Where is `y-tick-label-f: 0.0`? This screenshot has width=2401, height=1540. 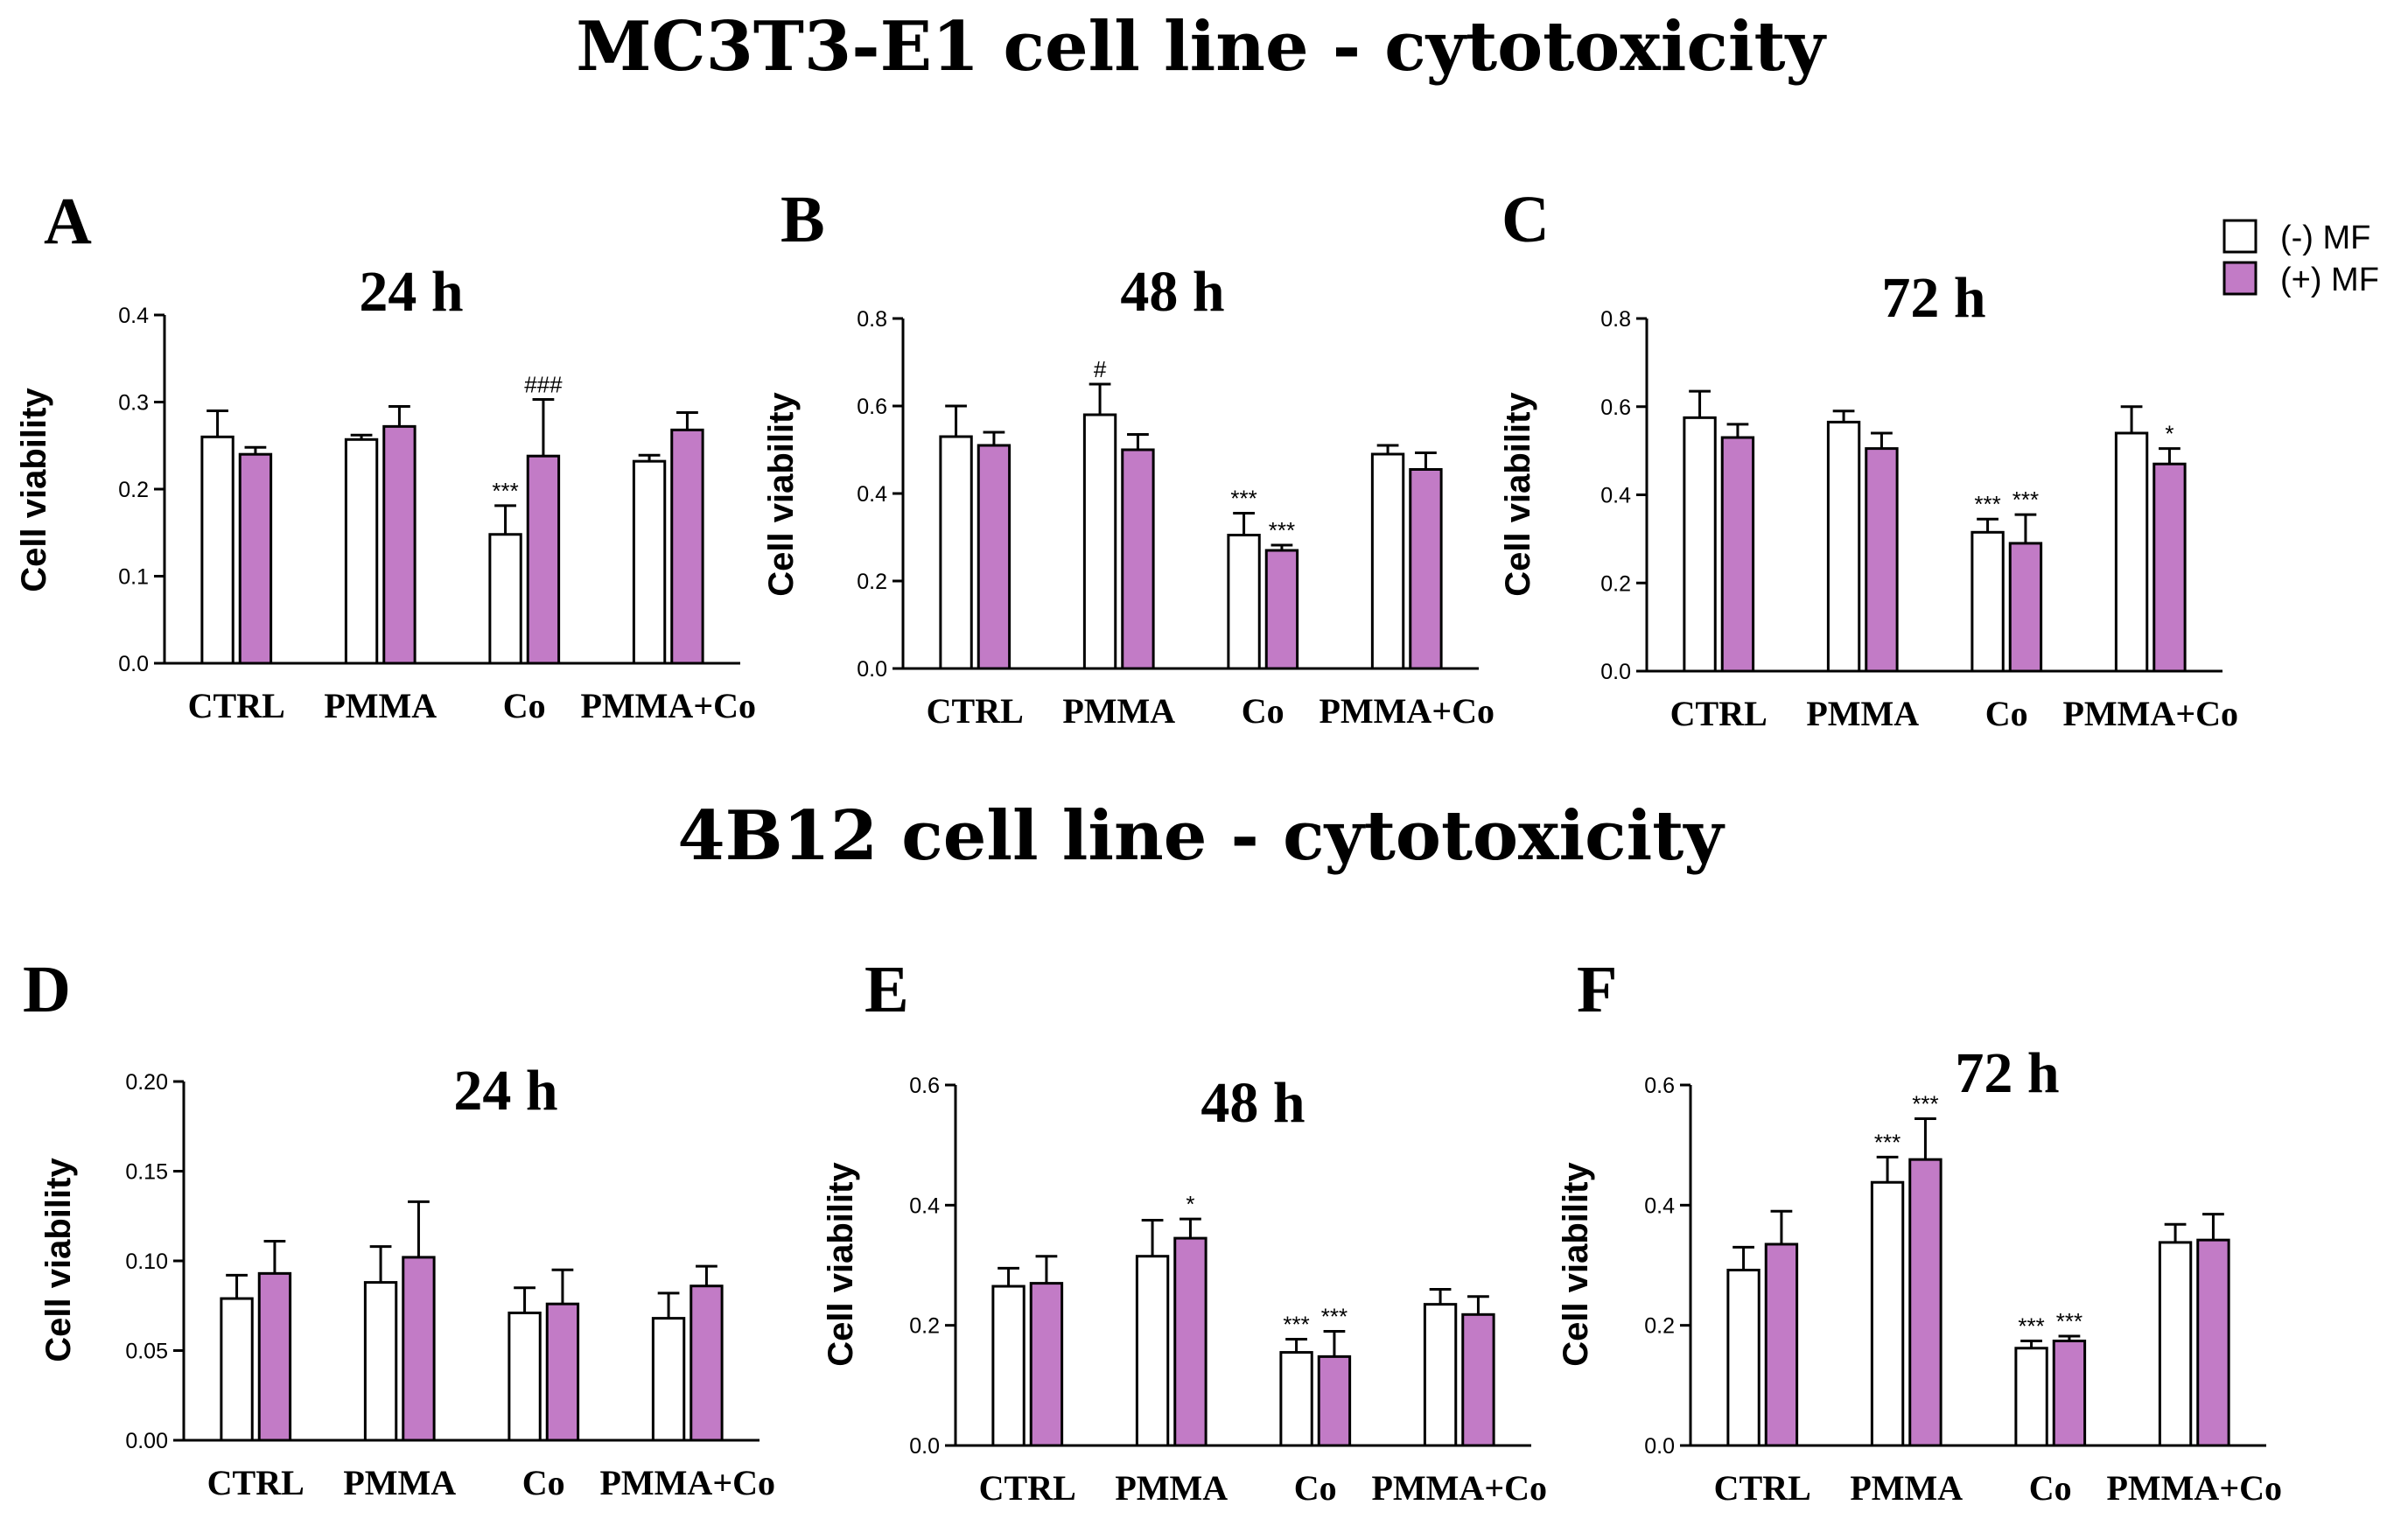
y-tick-label-f: 0.0 is located at coordinates (1659, 1446).